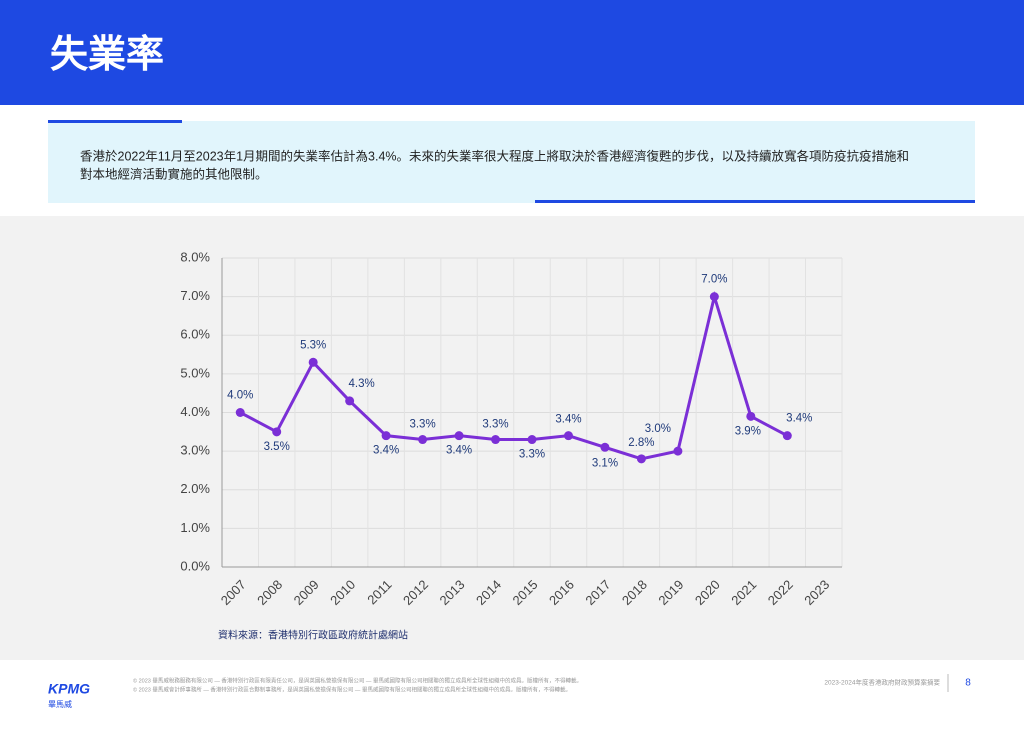  Describe the element at coordinates (195, 488) in the screenshot. I see `y-tick-label: 2.0%` at that location.